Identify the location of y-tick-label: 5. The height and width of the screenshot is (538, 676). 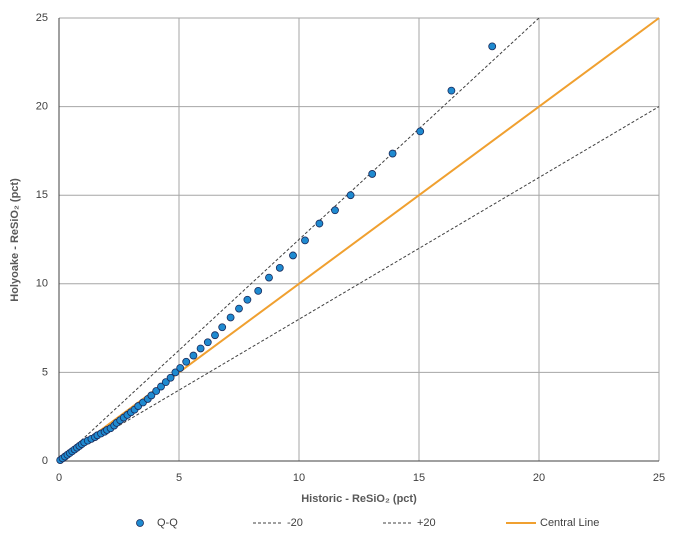
(45, 372).